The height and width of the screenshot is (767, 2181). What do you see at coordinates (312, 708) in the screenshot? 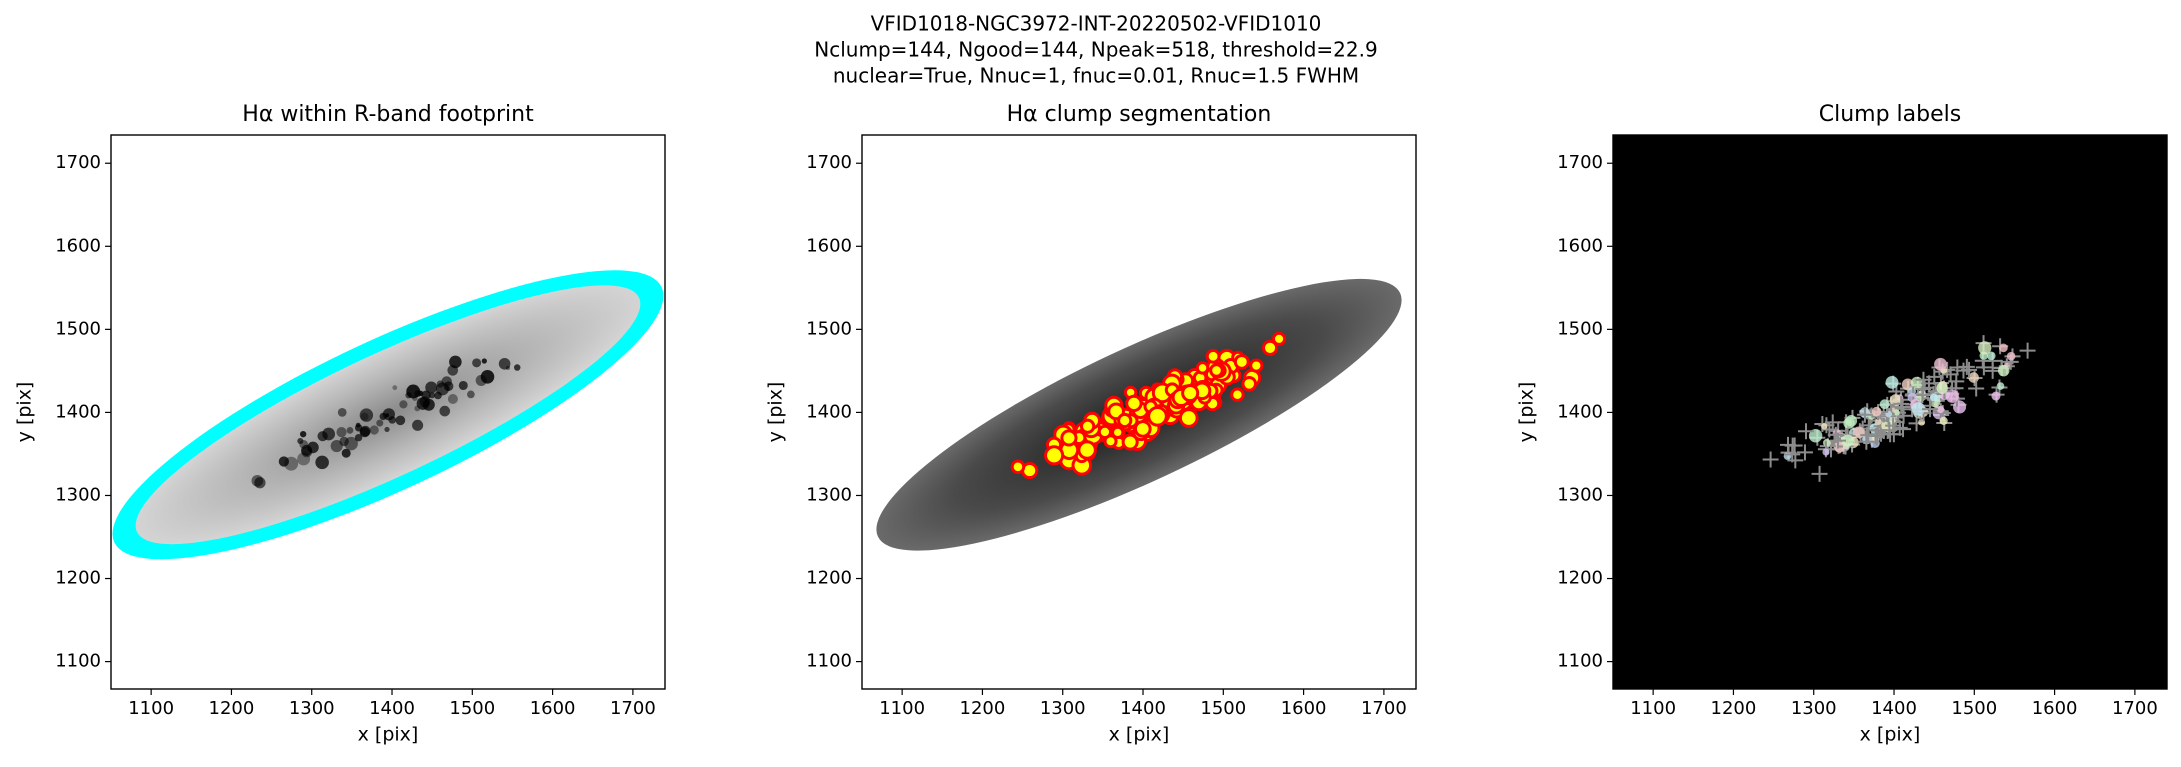
I see `x-tick-label: 1300` at bounding box center [312, 708].